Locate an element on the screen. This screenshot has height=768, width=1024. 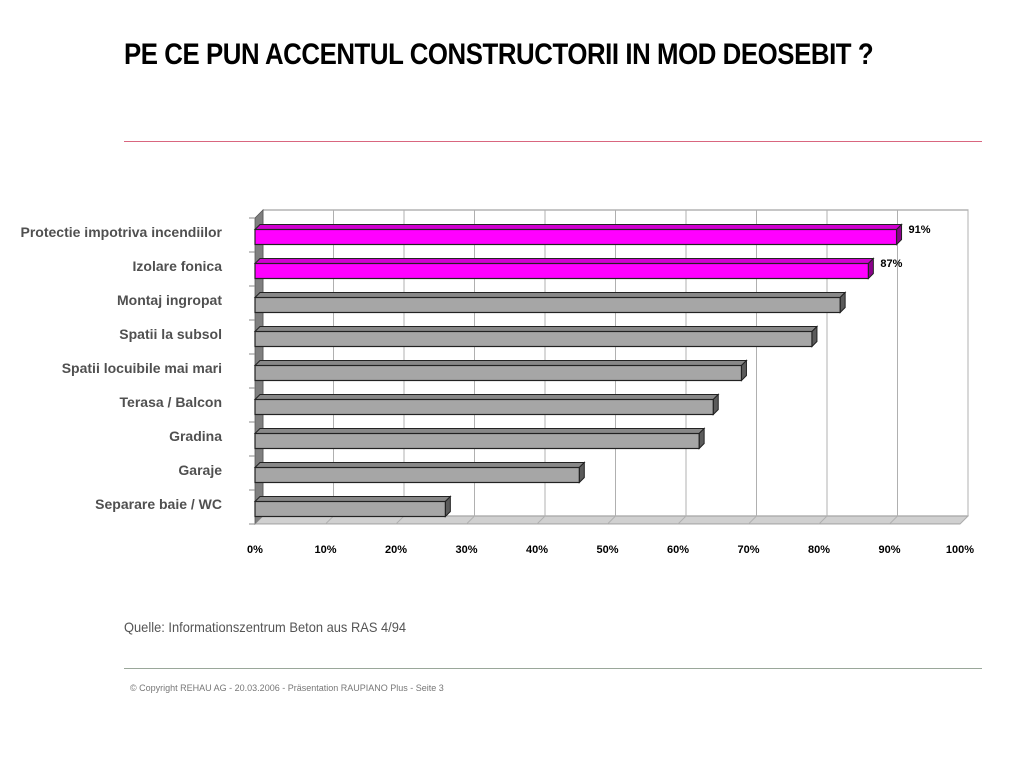
x-tick-label: 50% is located at coordinates (607, 550).